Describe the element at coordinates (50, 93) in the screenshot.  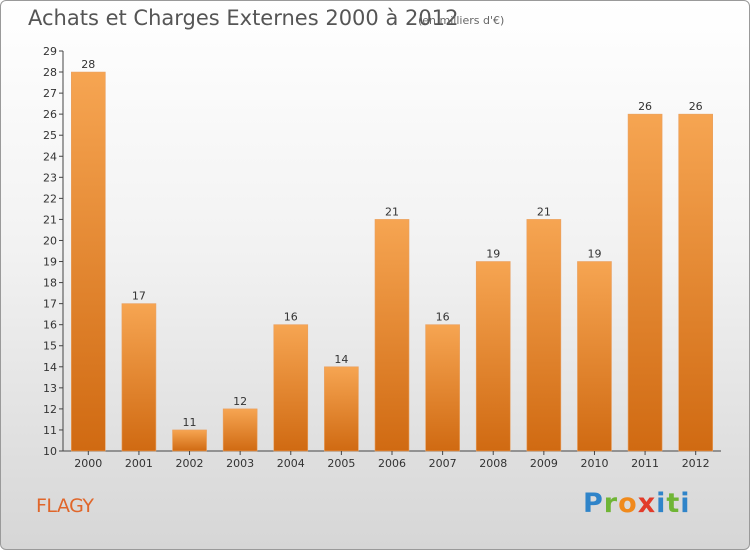
I see `y-tick-label: 27` at that location.